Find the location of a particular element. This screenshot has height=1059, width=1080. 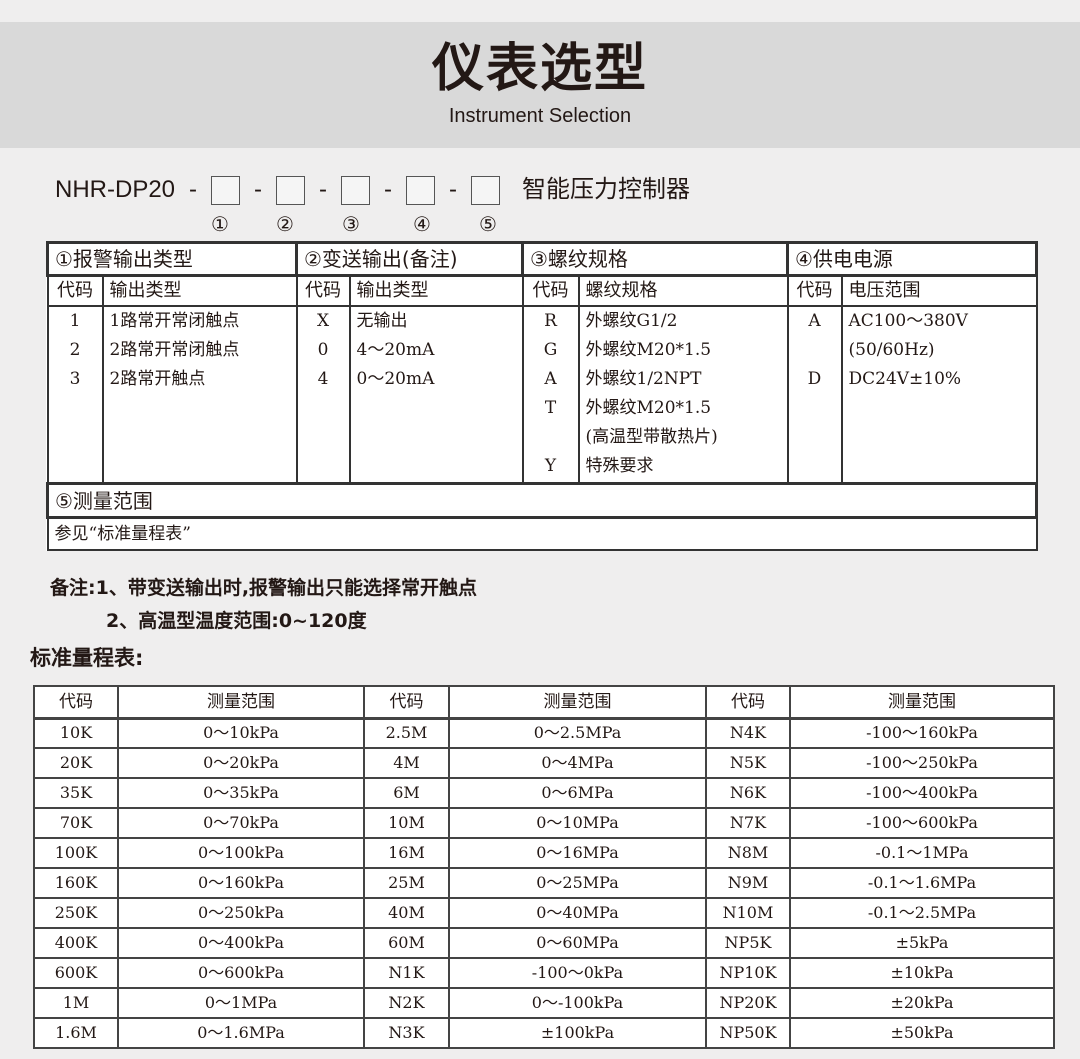

range-cell: -0.1～1MPa is located at coordinates (922, 853).